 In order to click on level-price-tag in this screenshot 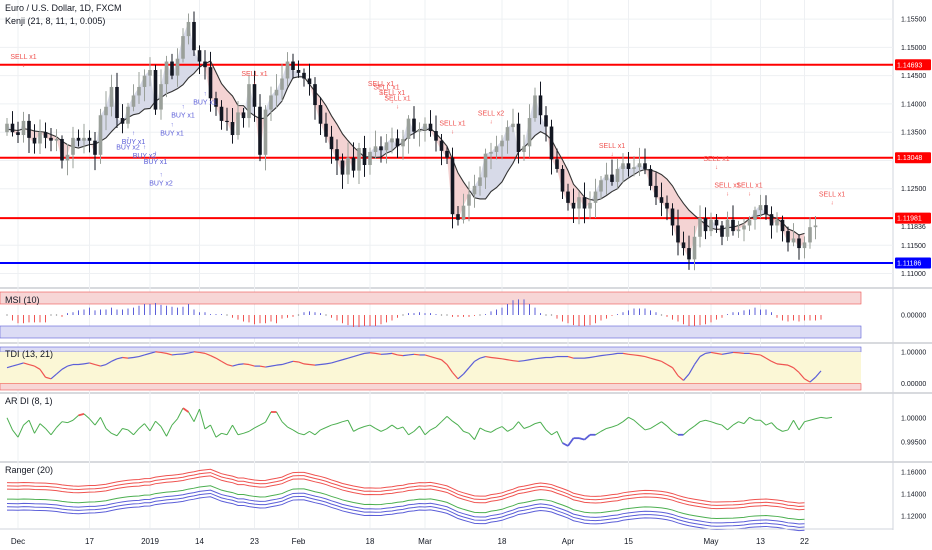, I will do `click(913, 158)`.